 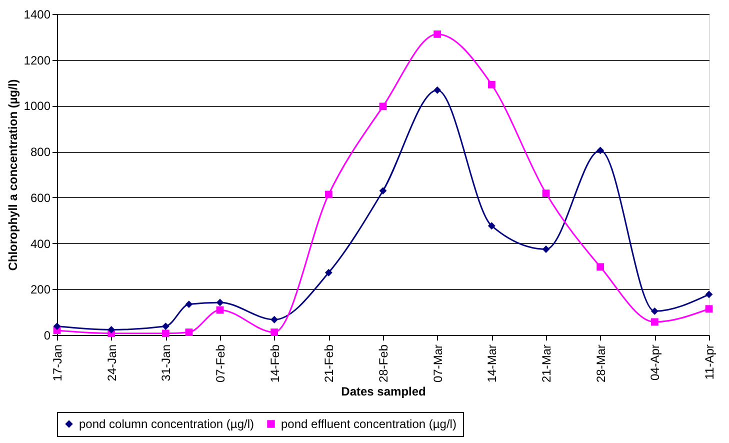 I want to click on x-tick-label: 28-Mar, so click(x=601, y=363).